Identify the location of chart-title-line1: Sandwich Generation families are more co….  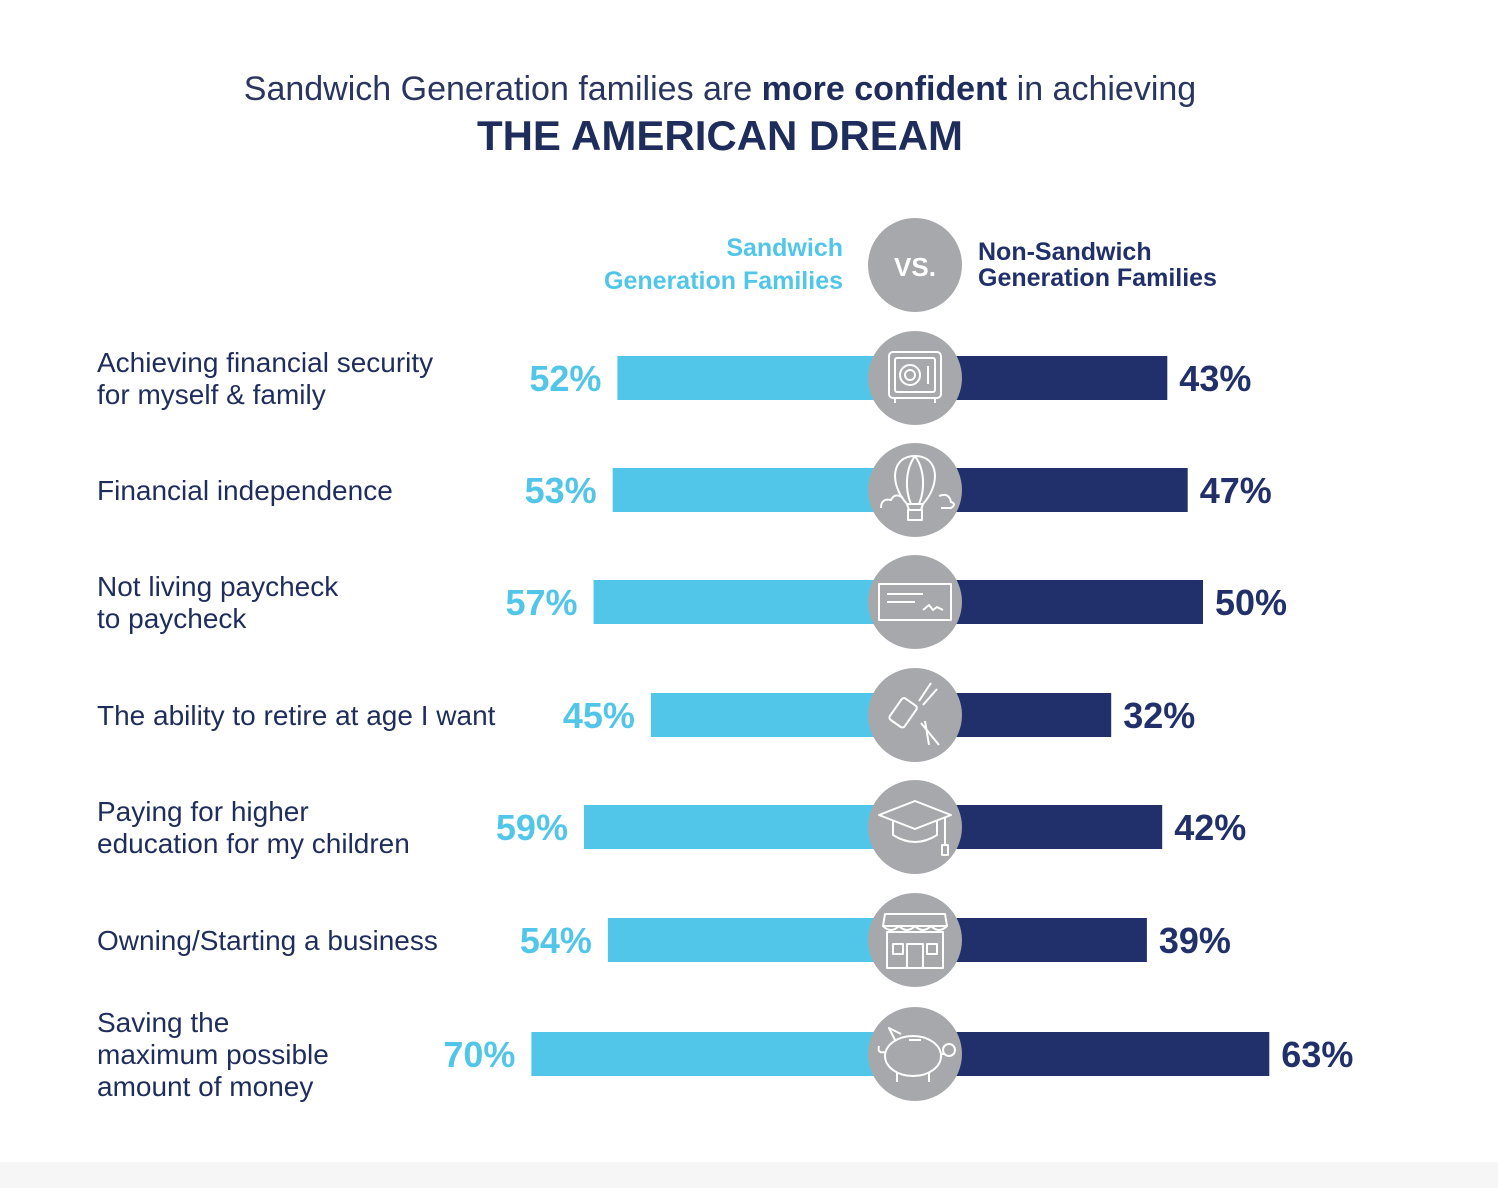
(720, 89).